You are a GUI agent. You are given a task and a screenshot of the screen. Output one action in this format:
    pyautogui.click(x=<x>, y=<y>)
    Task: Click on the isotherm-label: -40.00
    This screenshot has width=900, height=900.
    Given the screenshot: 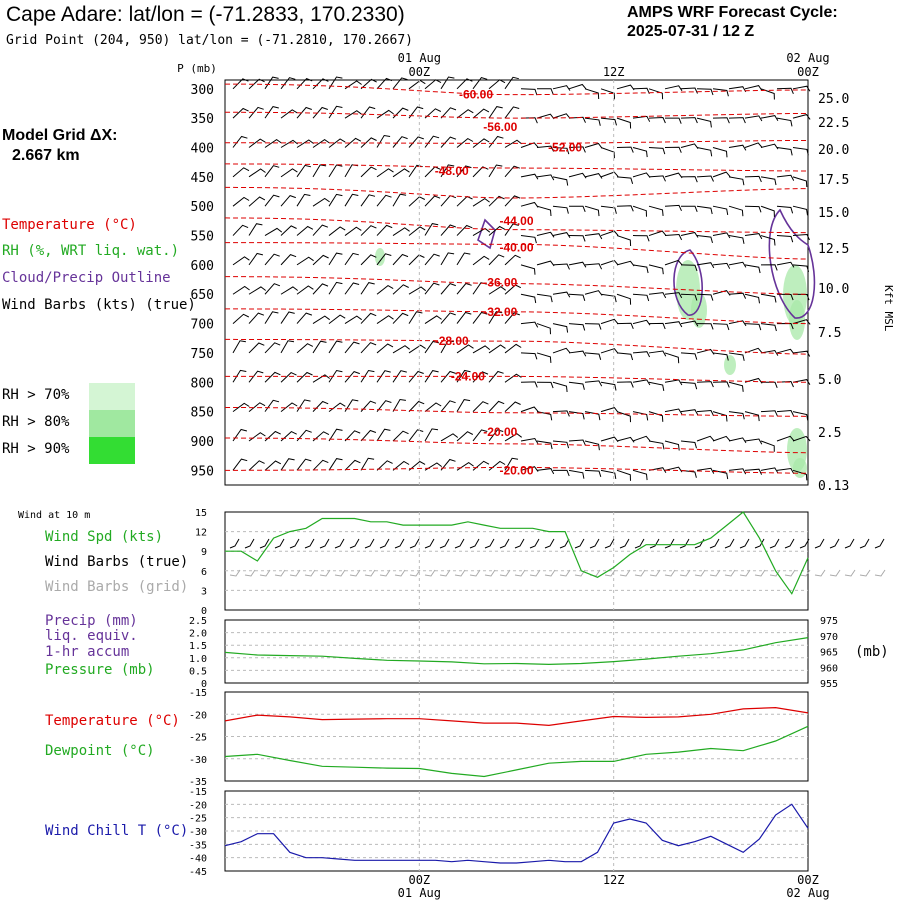 What is the action you would take?
    pyautogui.click(x=516, y=247)
    